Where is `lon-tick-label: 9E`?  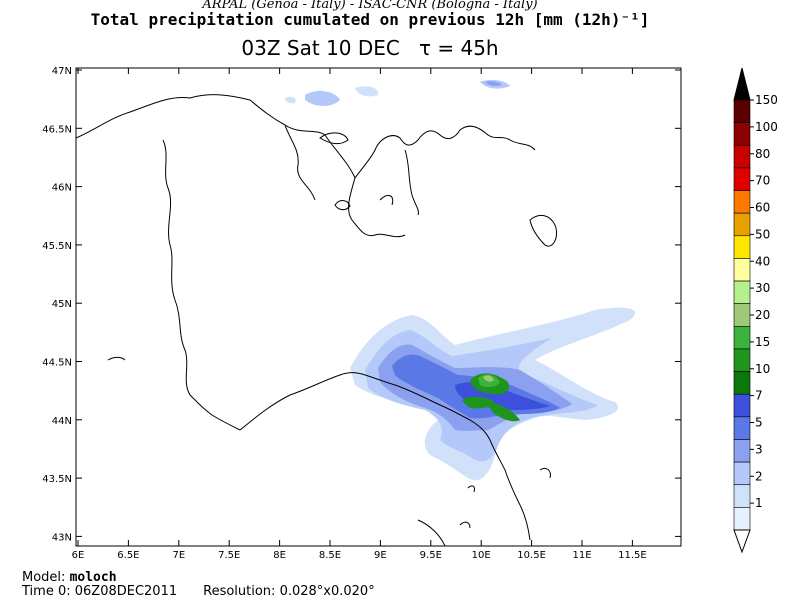 lon-tick-label: 9E is located at coordinates (380, 555).